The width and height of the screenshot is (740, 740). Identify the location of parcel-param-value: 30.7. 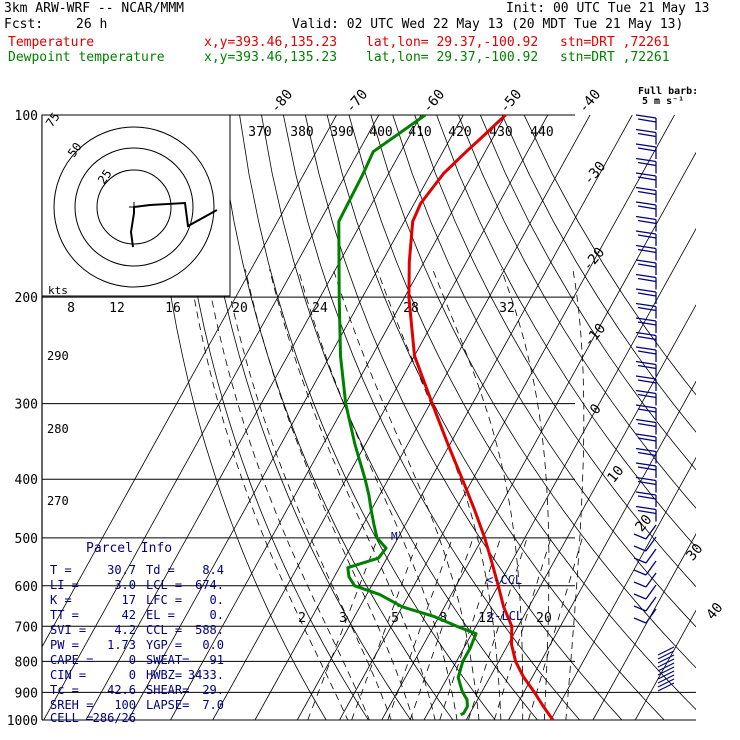
(121, 570).